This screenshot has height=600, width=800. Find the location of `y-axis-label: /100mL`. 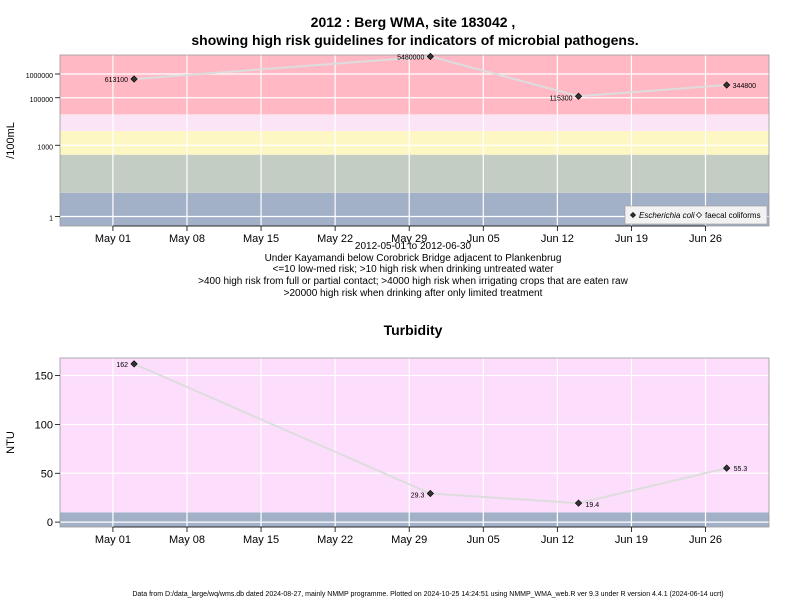

y-axis-label: /100mL is located at coordinates (11, 140).